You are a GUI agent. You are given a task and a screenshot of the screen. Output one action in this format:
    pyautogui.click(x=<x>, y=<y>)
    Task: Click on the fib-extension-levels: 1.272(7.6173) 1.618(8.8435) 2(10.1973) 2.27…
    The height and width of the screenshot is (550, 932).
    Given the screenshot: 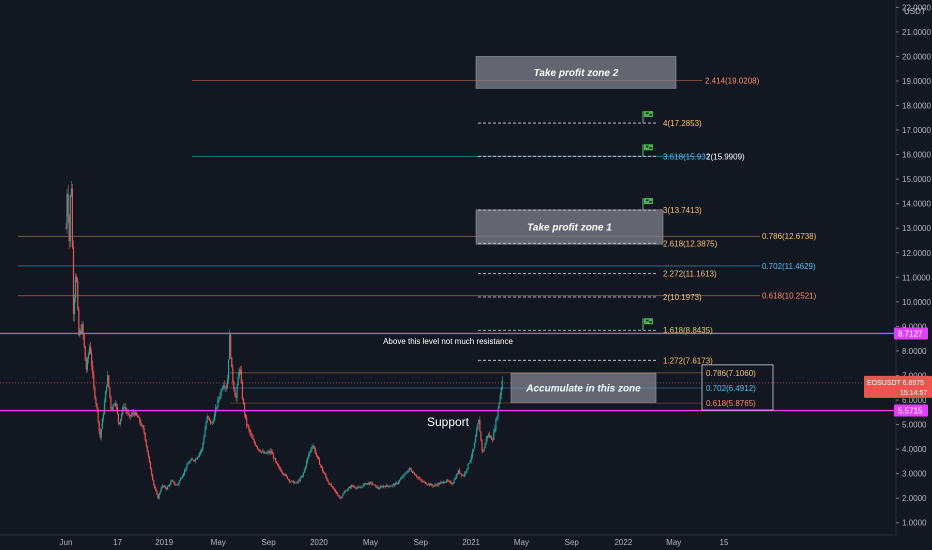 What is the action you would take?
    pyautogui.click(x=611, y=238)
    